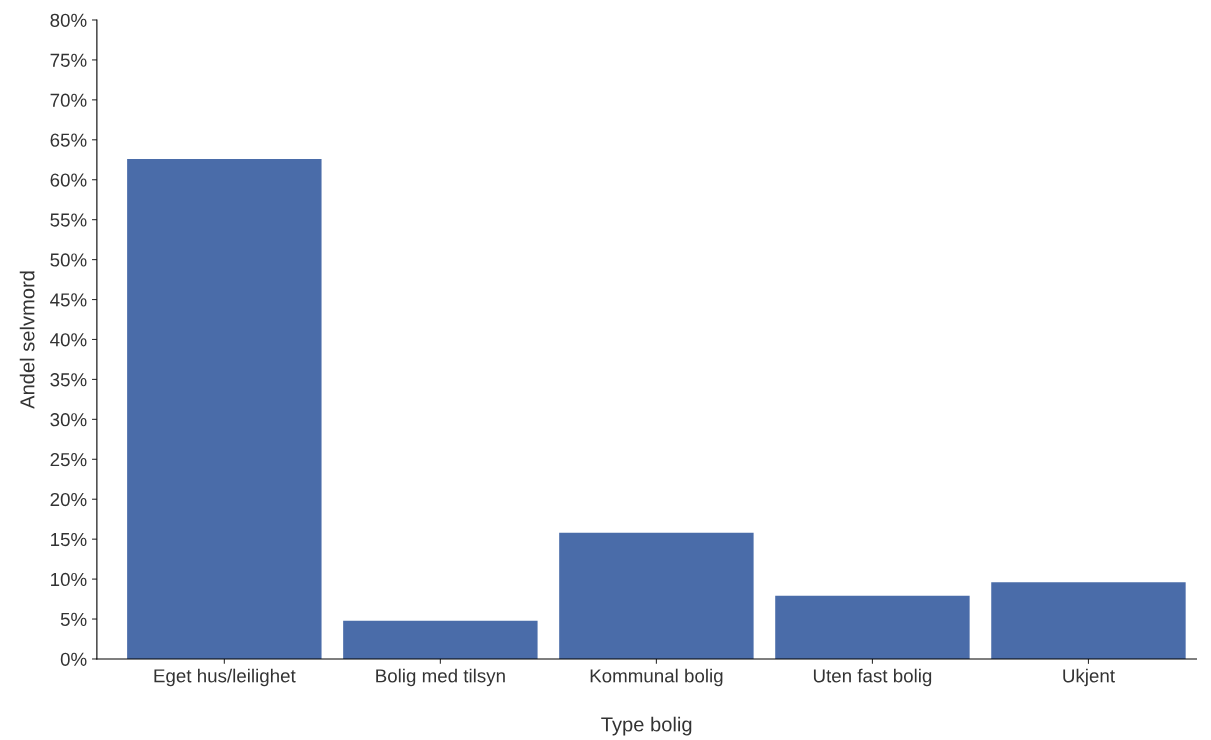 Image resolution: width=1211 pixels, height=740 pixels. What do you see at coordinates (68, 459) in the screenshot?
I see `y-tick-label: 25%` at bounding box center [68, 459].